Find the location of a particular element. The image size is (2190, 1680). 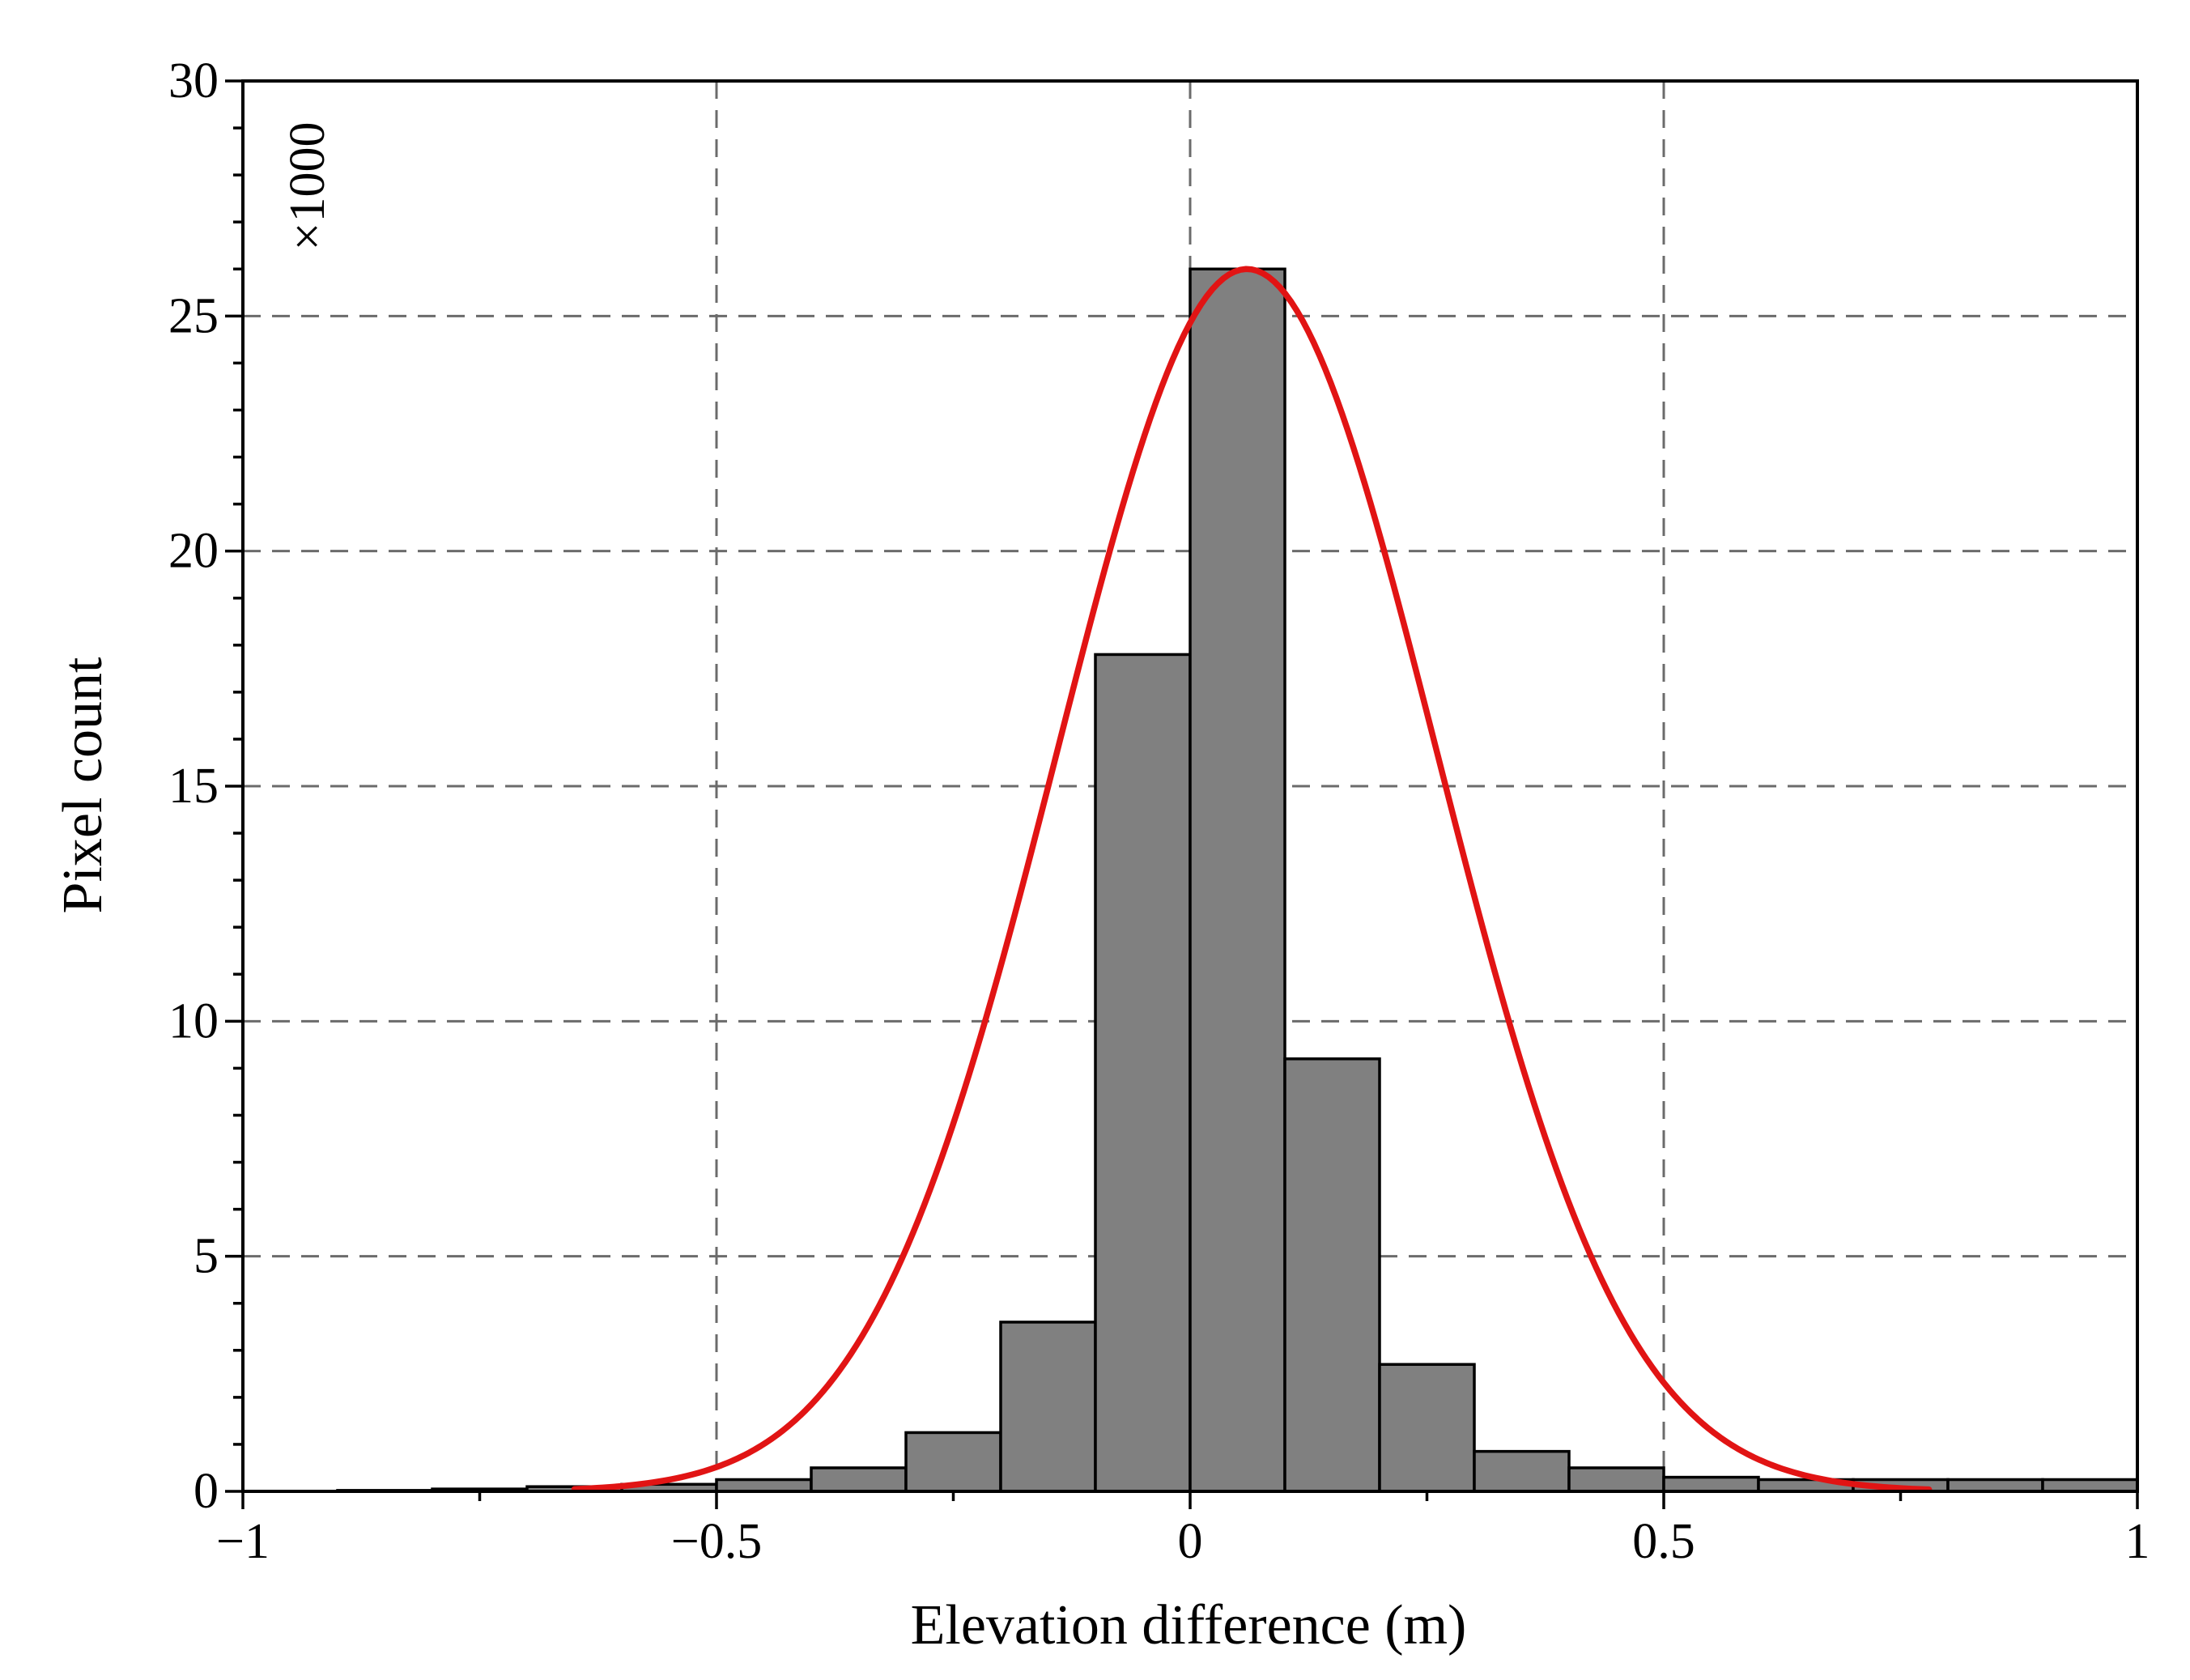

x-axis-title: Elevation difference (m) is located at coordinates (1189, 1625).